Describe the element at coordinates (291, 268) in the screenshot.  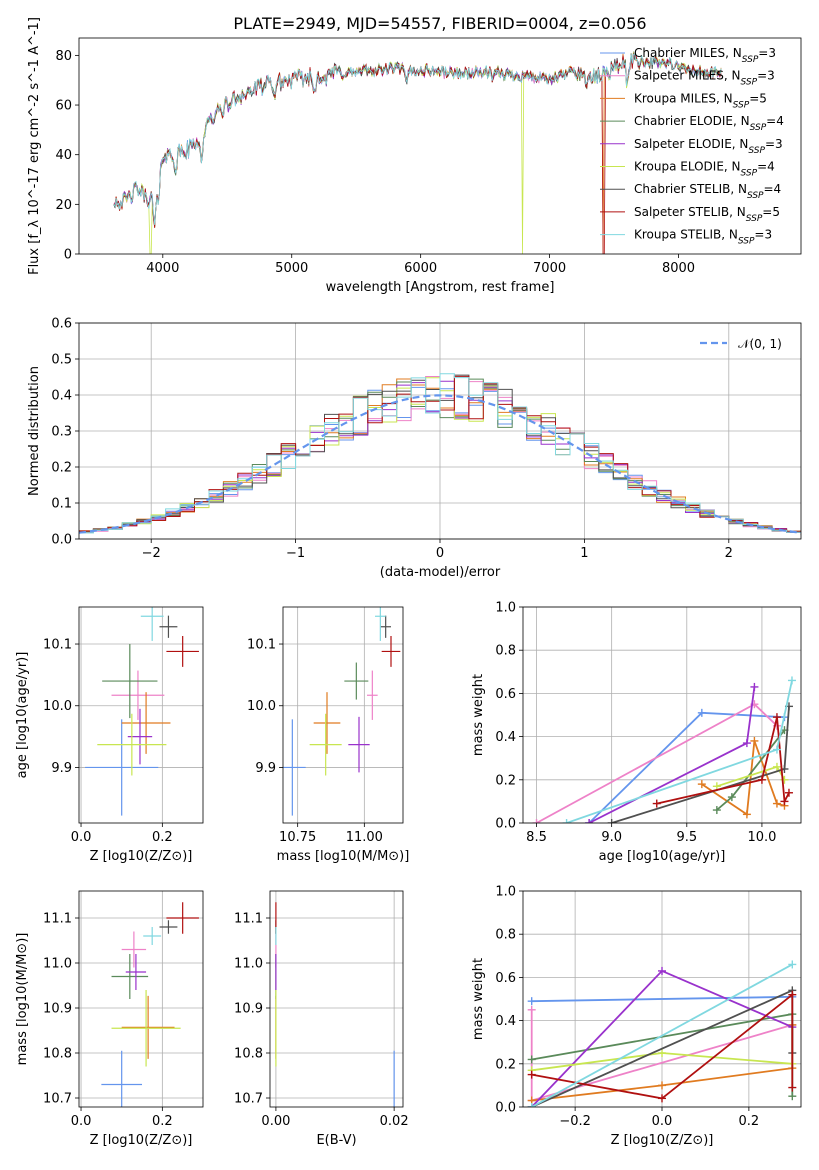
I see `x-tick-label: 5000` at that location.